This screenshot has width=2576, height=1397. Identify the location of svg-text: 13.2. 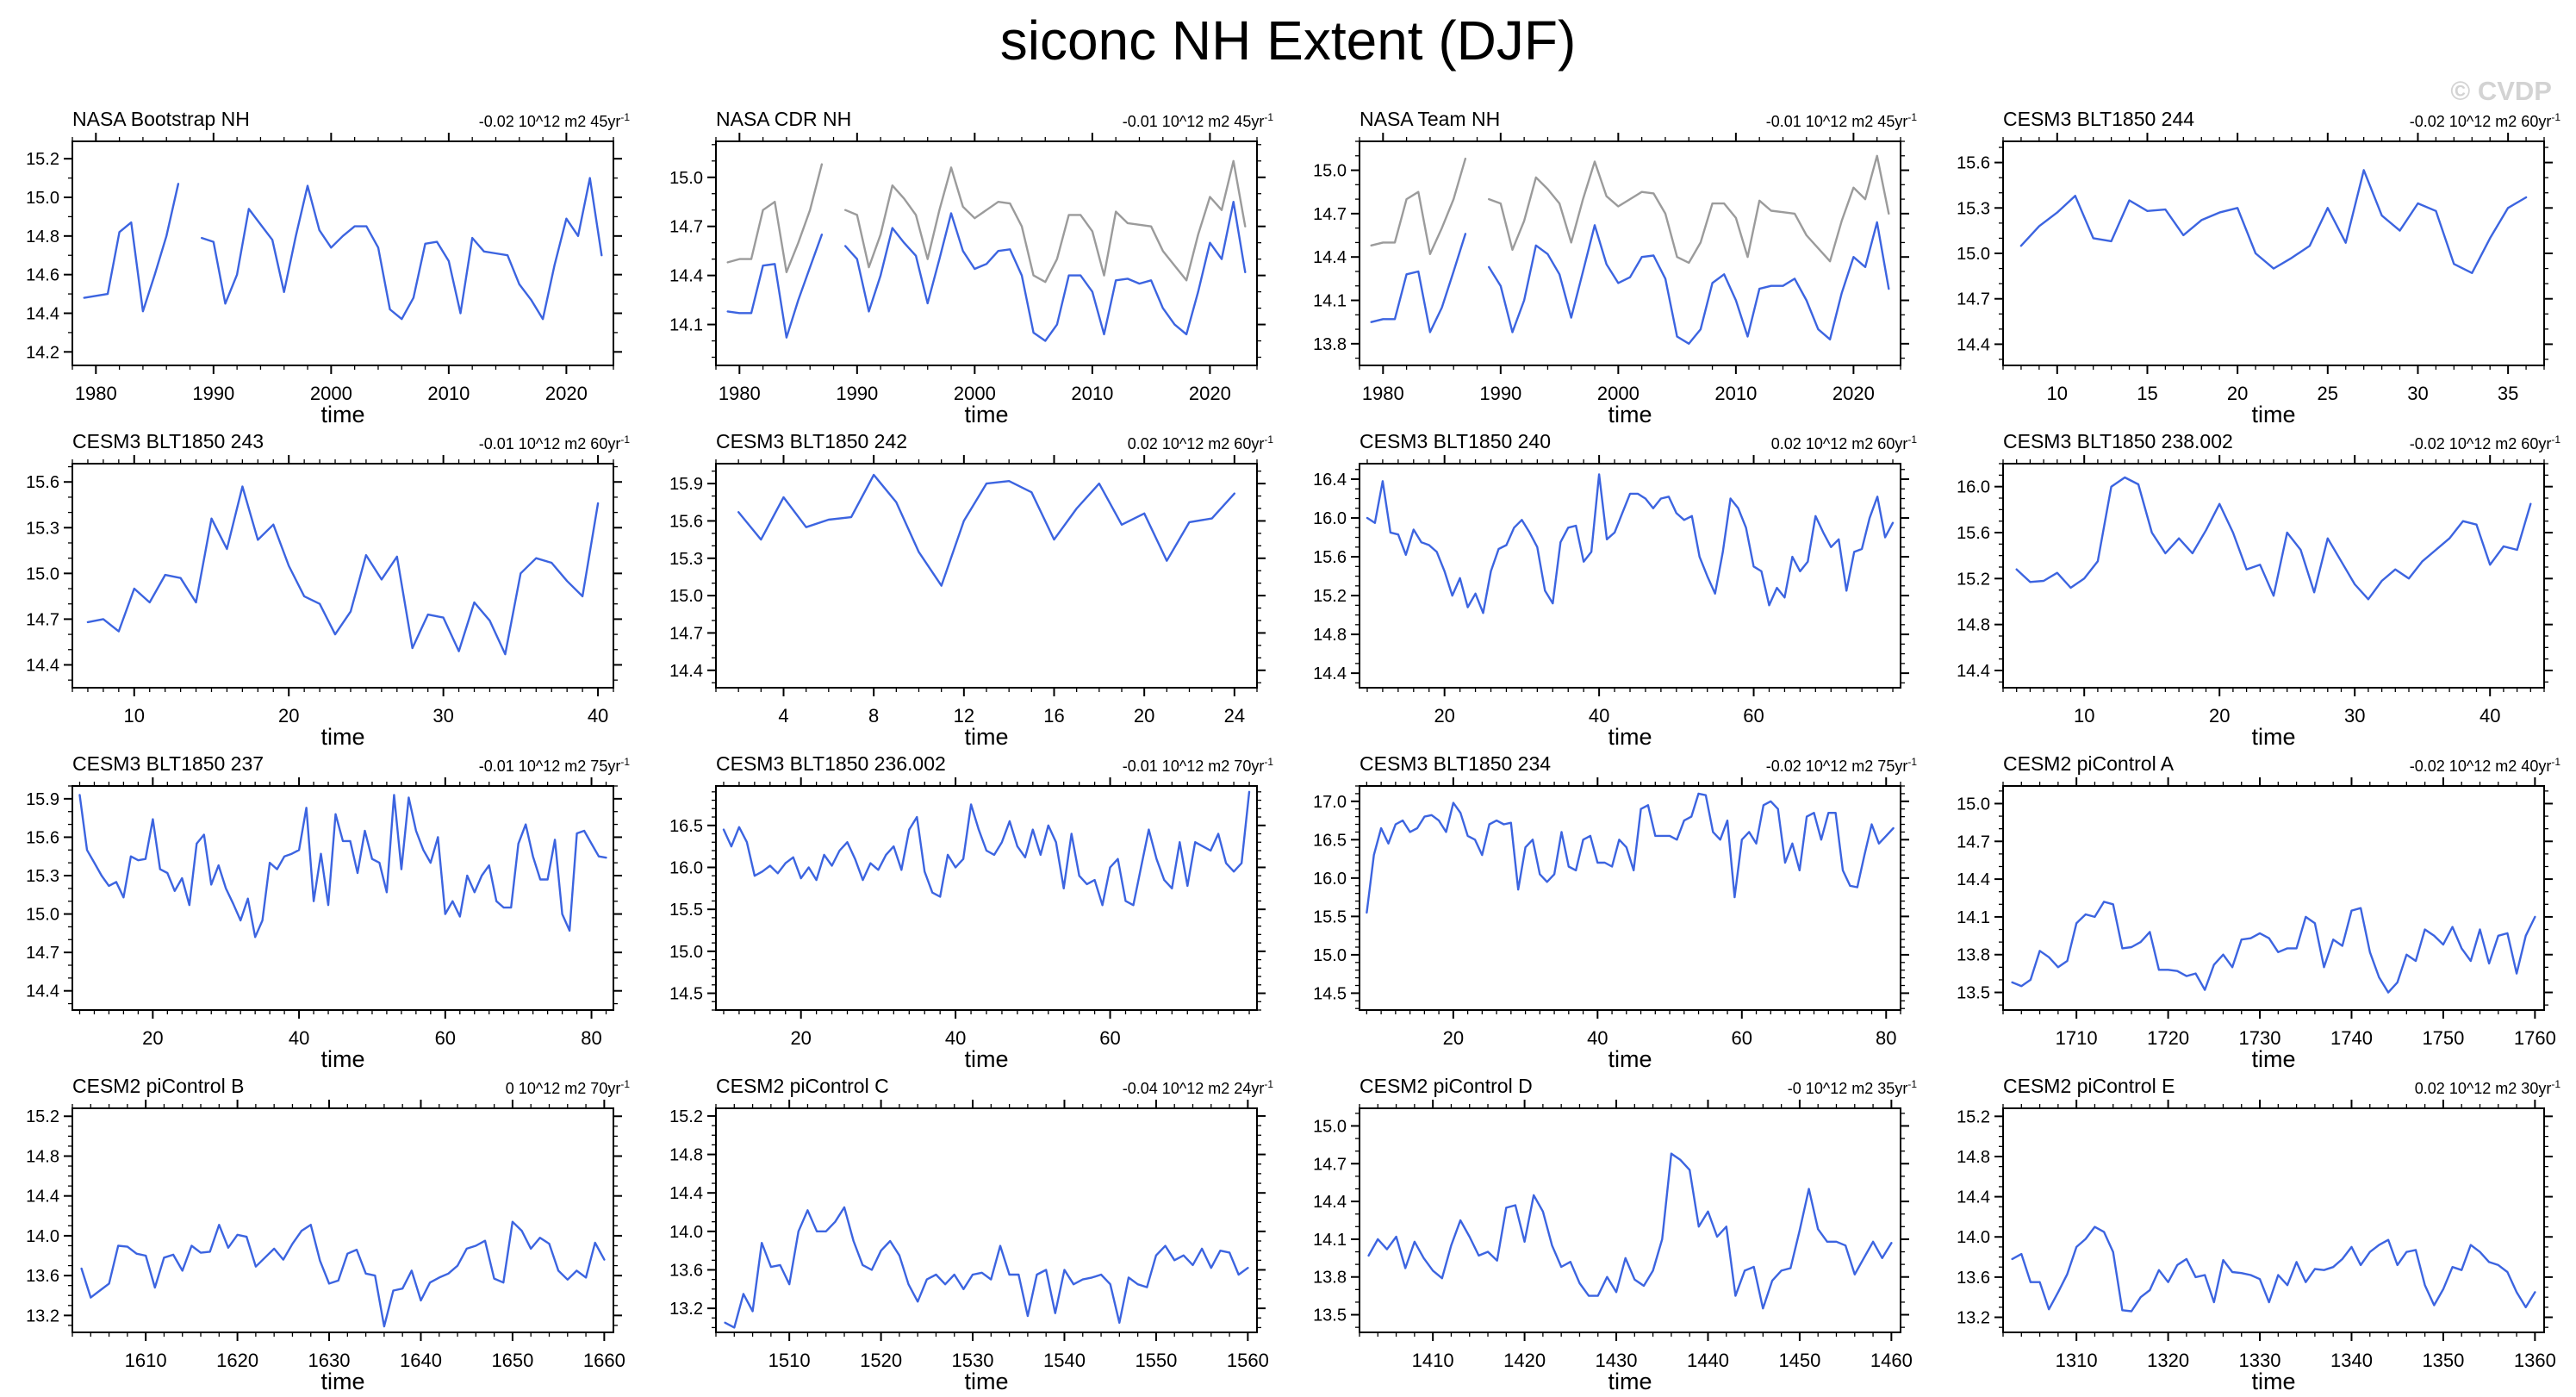
(1974, 1318).